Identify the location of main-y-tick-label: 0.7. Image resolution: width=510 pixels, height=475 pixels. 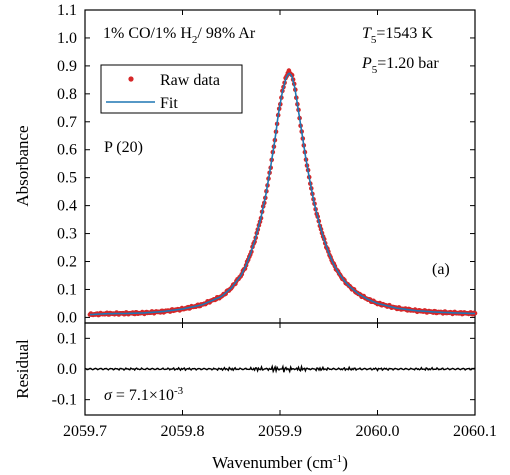
(67, 122).